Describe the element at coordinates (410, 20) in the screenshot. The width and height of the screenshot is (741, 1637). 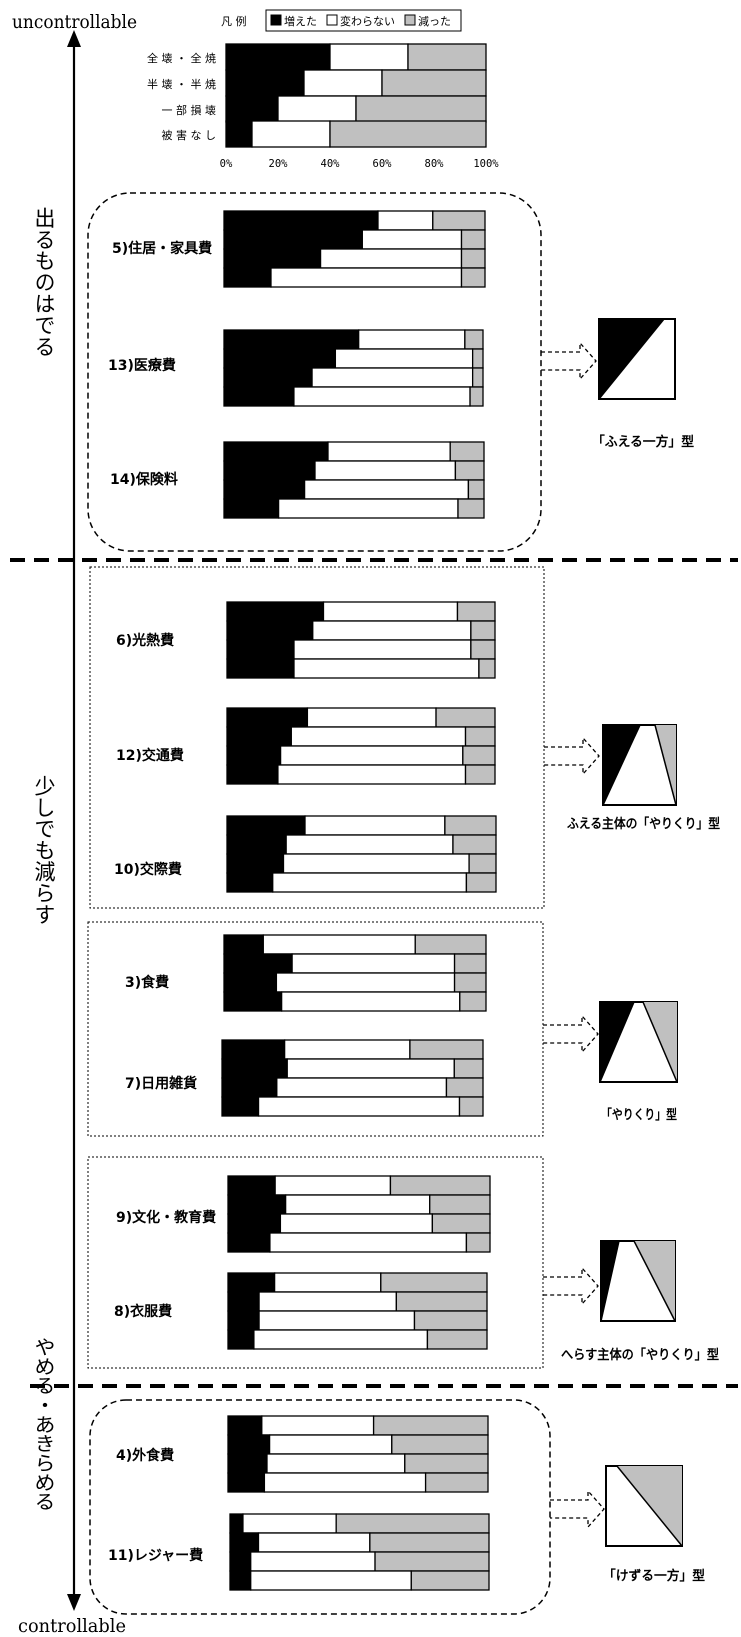
I see `legend-swatch-decrease` at that location.